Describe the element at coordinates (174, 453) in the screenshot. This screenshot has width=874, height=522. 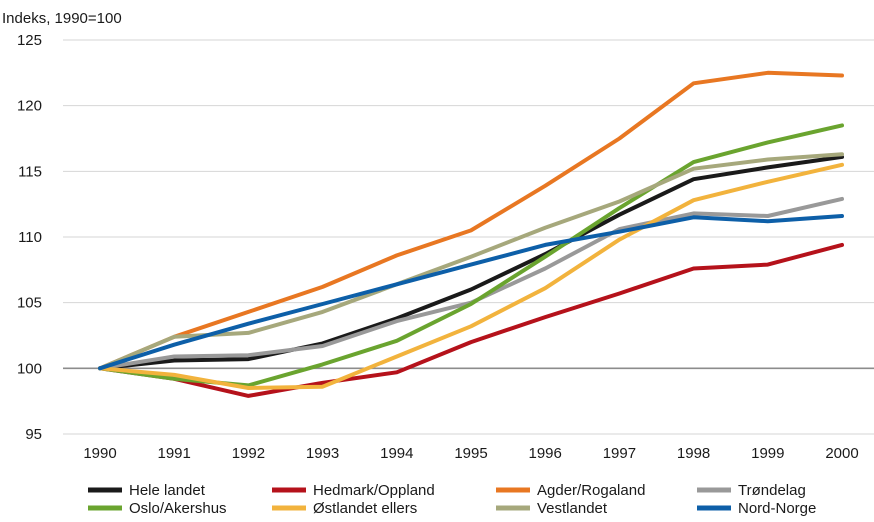
I see `x-tick-label: 1991` at that location.